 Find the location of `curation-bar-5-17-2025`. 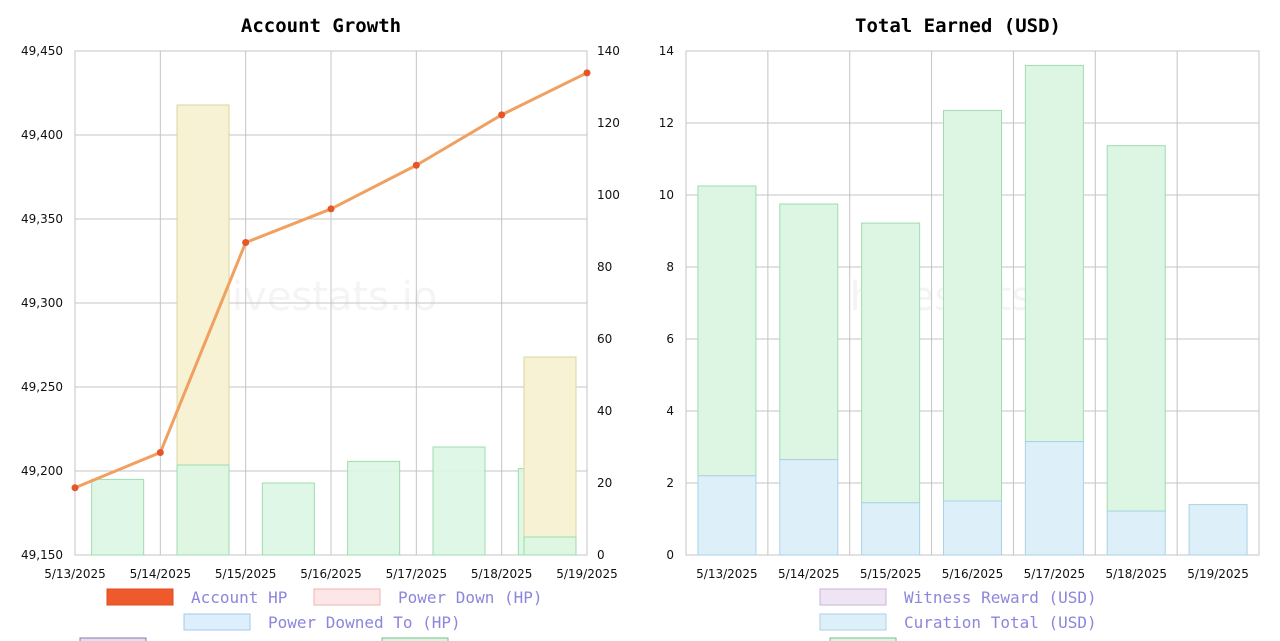

curation-bar-5-17-2025 is located at coordinates (1054, 498).